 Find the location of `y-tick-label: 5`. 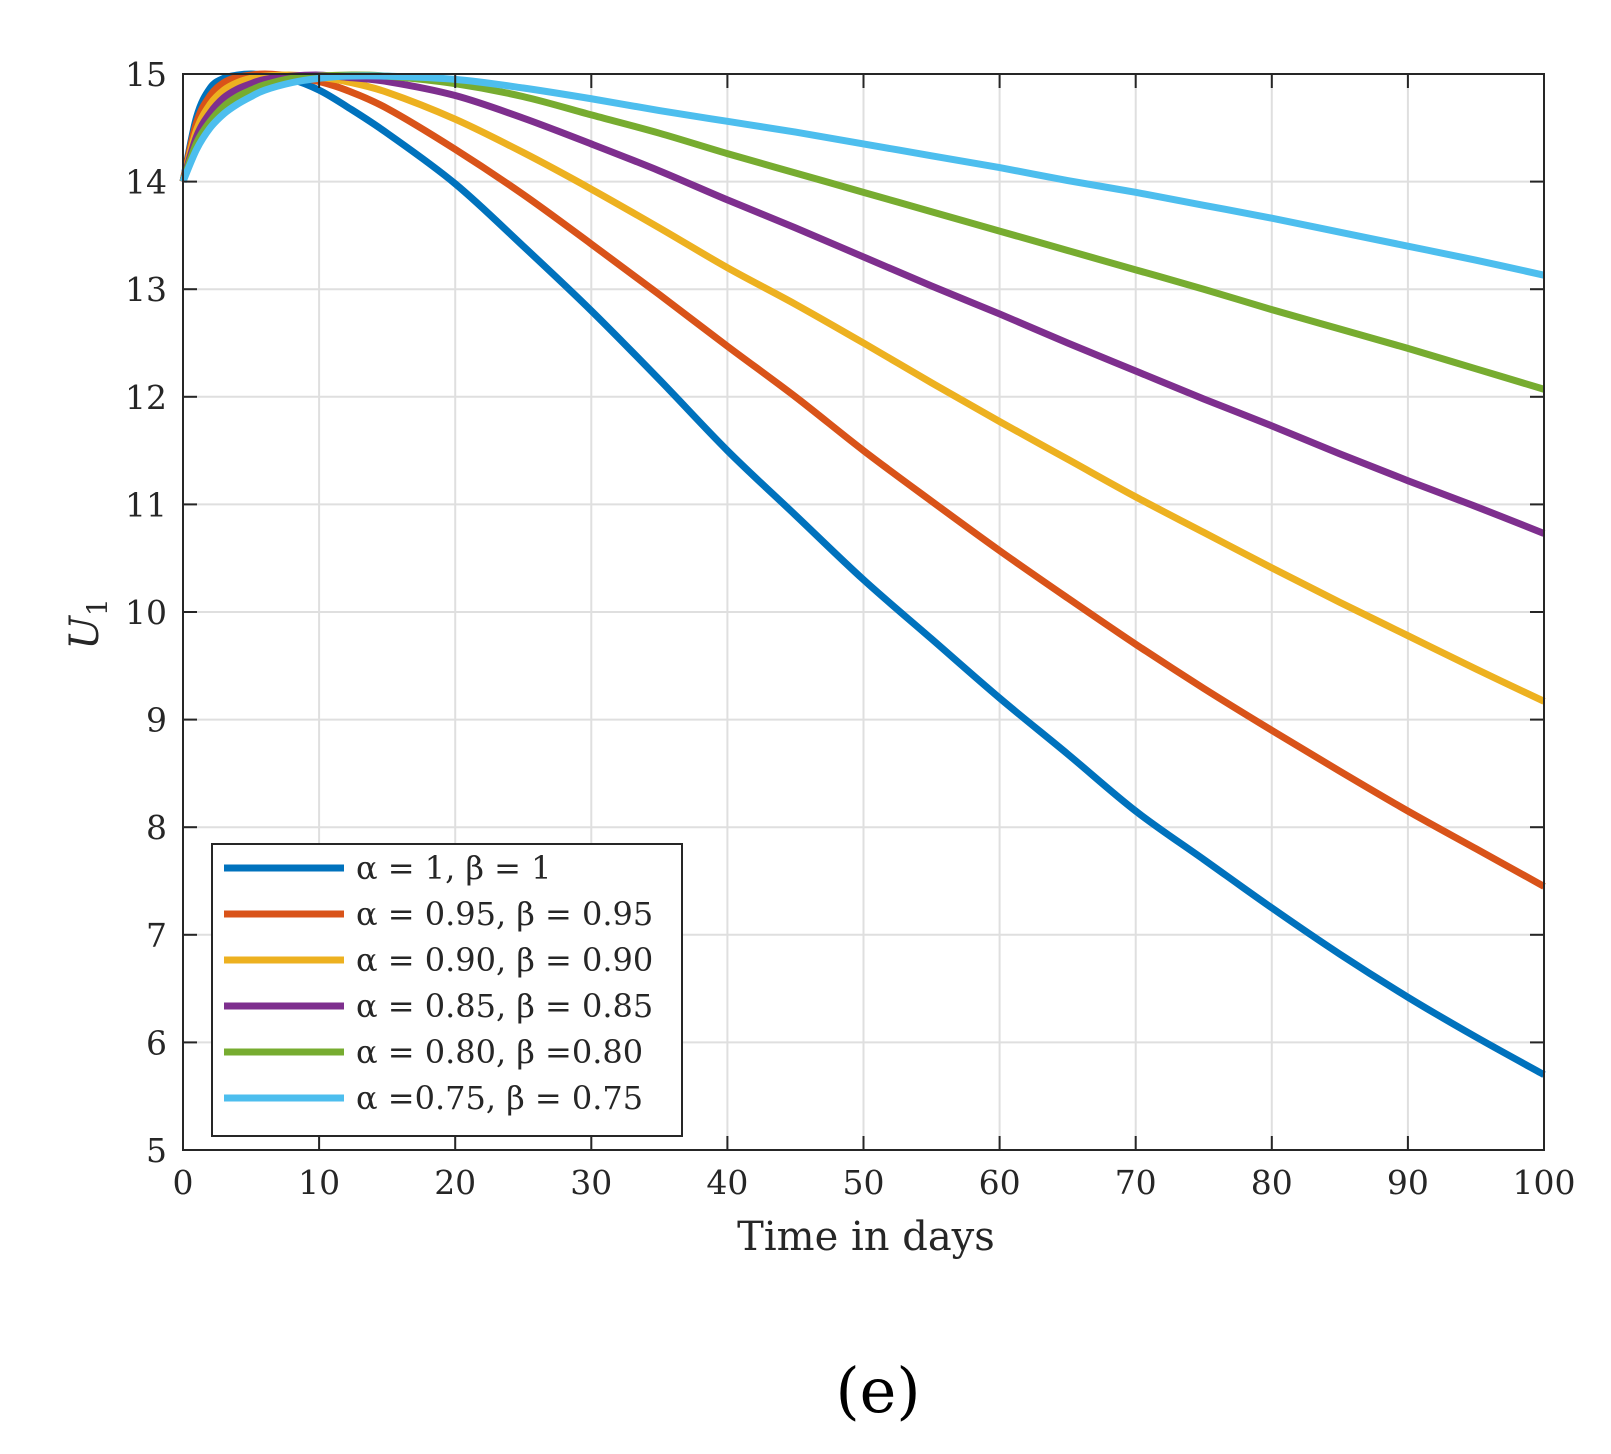

y-tick-label: 5 is located at coordinates (156, 1150).